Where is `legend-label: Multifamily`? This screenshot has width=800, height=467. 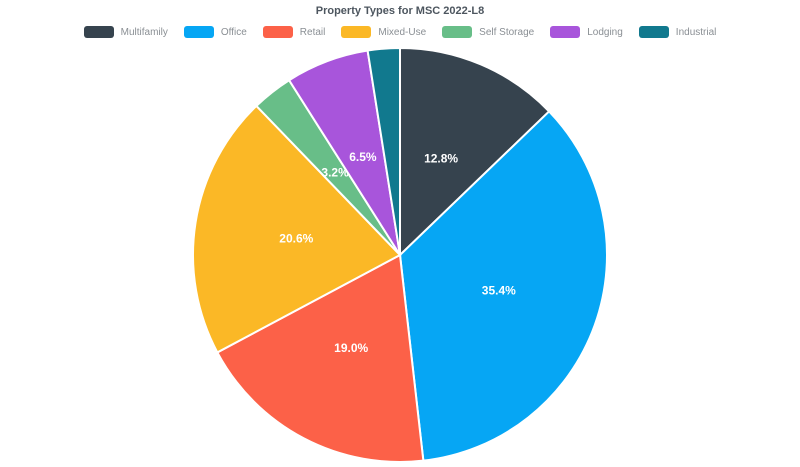 legend-label: Multifamily is located at coordinates (144, 32).